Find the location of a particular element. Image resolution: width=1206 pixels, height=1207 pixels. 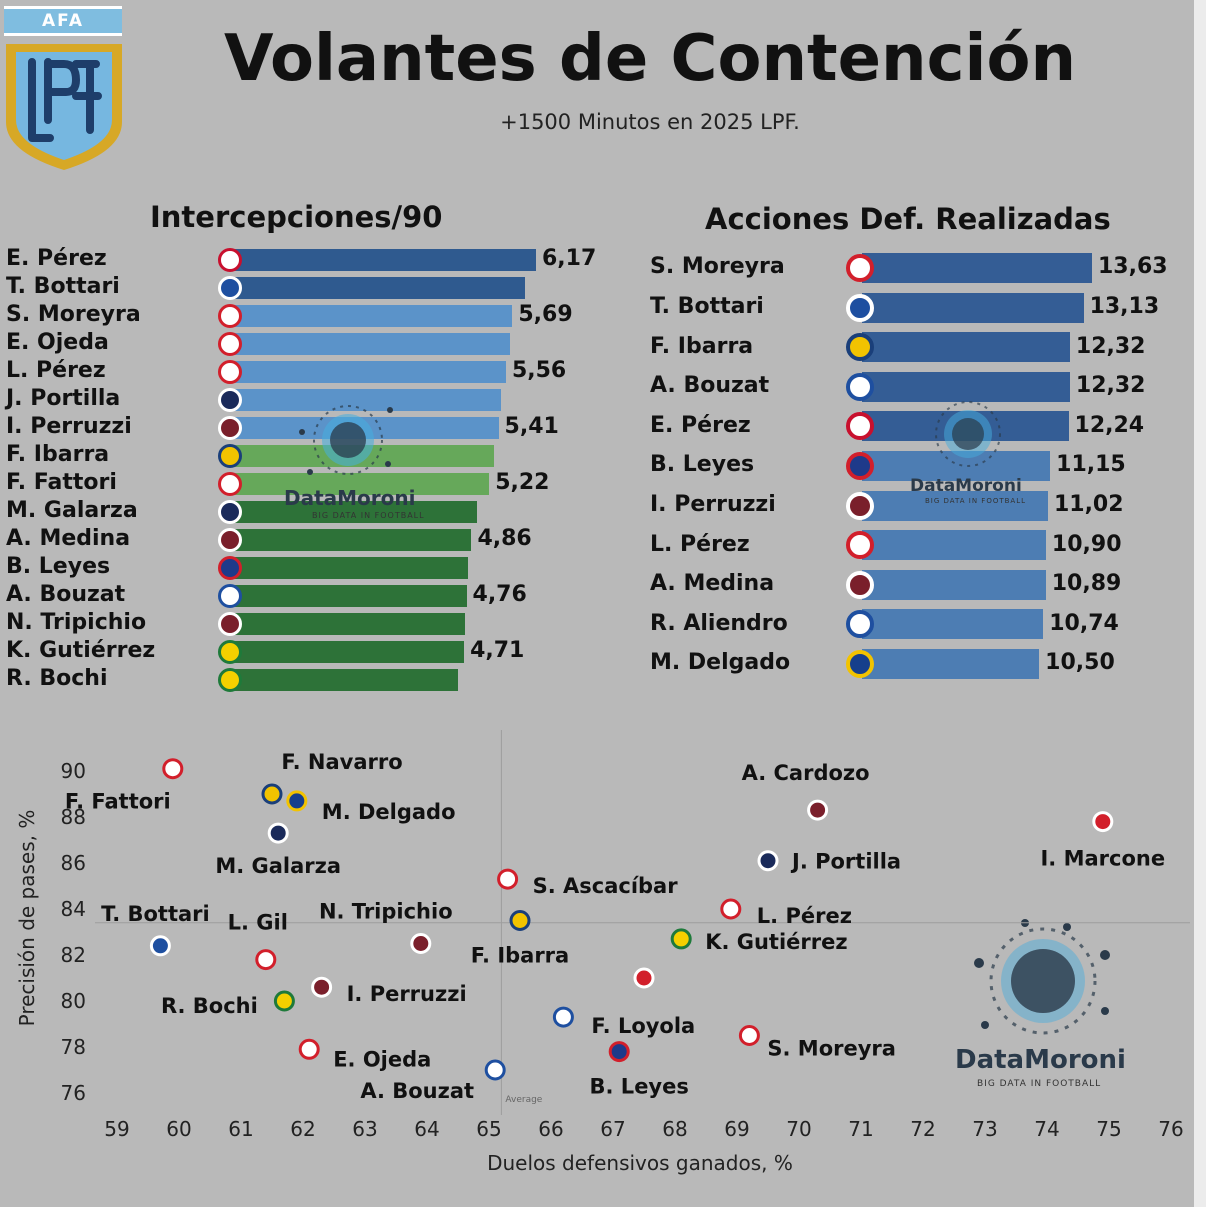

x-tick-label: 69 is located at coordinates (736, 1129).